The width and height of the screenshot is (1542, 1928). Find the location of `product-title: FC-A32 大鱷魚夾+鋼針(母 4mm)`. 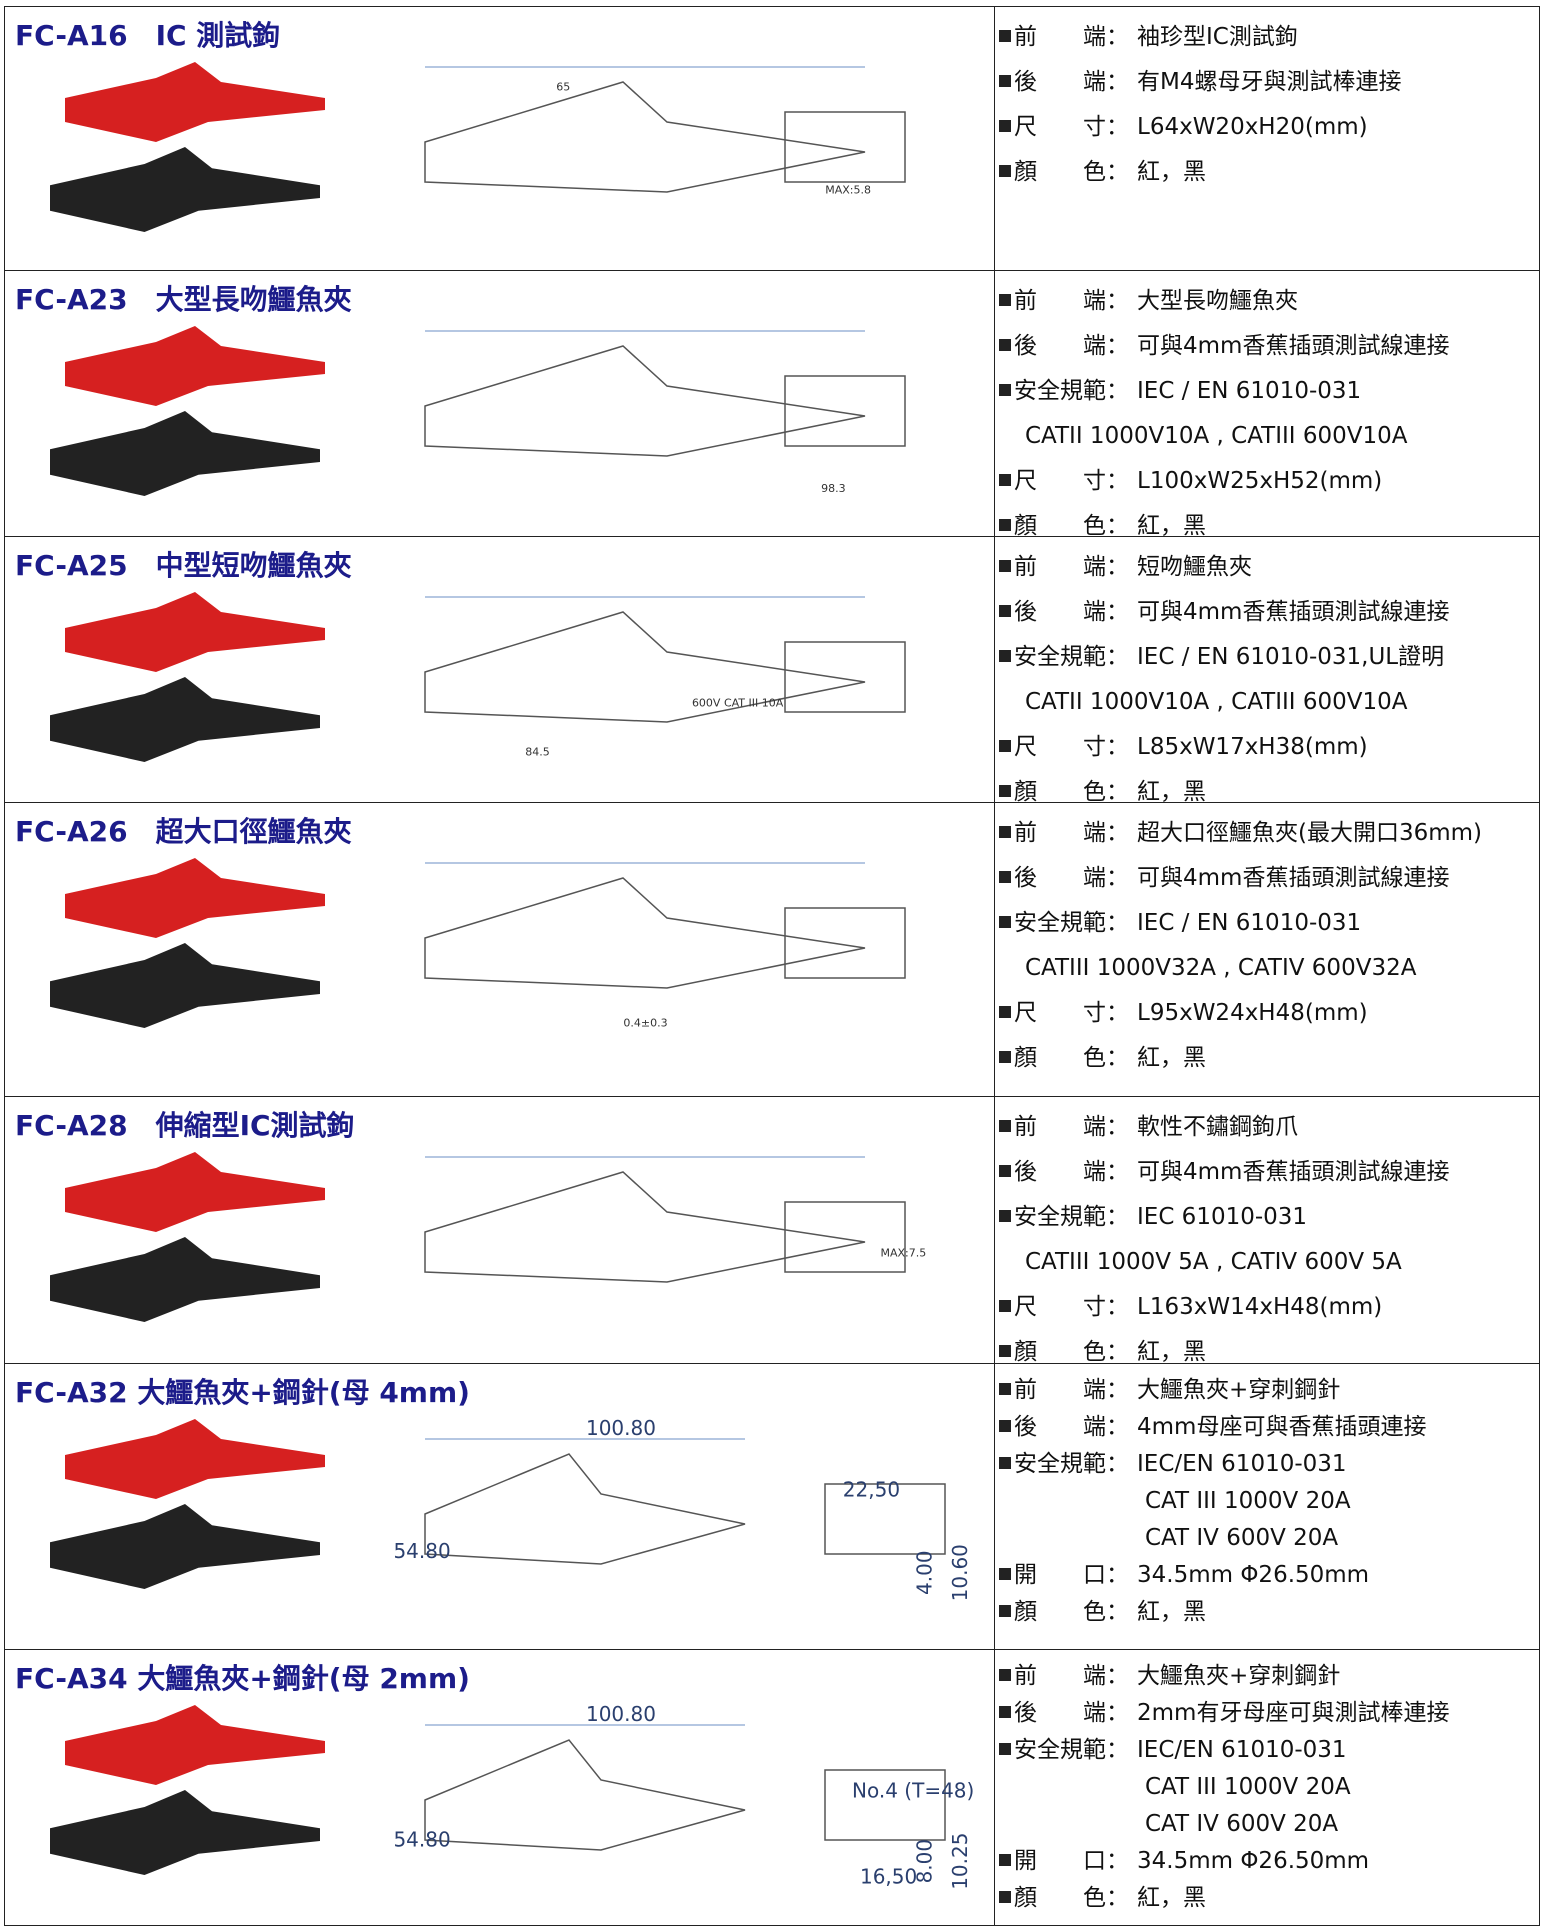

product-title: FC-A32 大鱷魚夾+鋼針(母 4mm) is located at coordinates (242, 1392).